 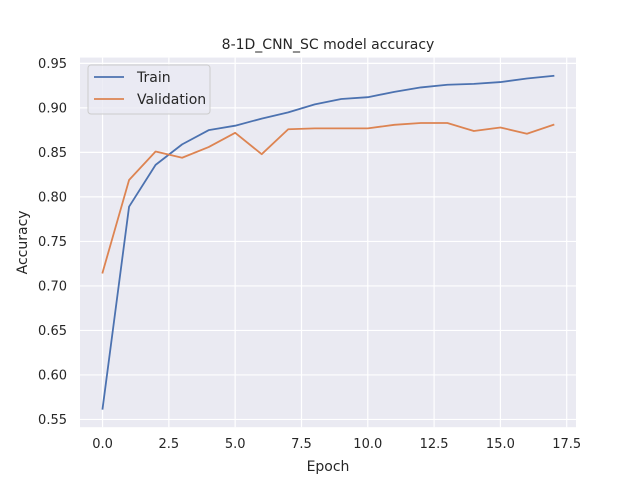 What do you see at coordinates (367, 444) in the screenshot?
I see `x-tick-label: 10.0` at bounding box center [367, 444].